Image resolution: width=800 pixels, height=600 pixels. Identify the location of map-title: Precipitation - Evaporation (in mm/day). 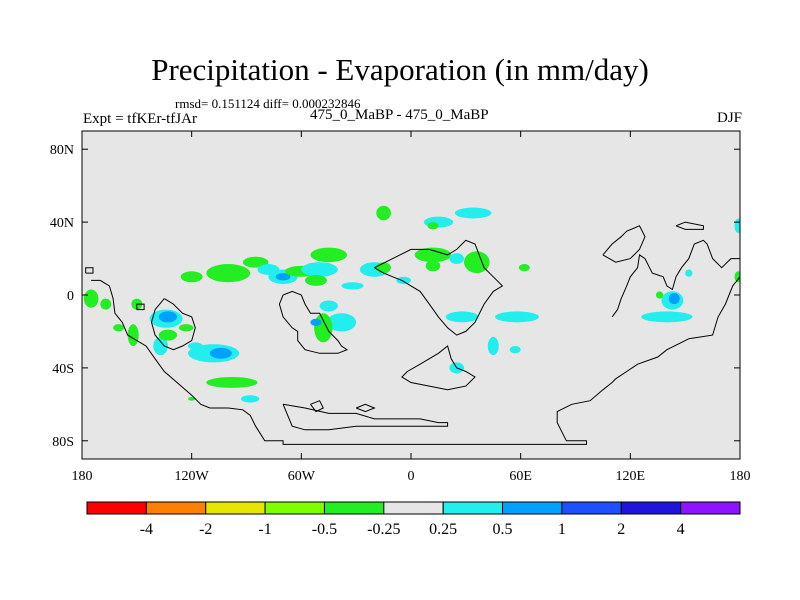
(400, 69).